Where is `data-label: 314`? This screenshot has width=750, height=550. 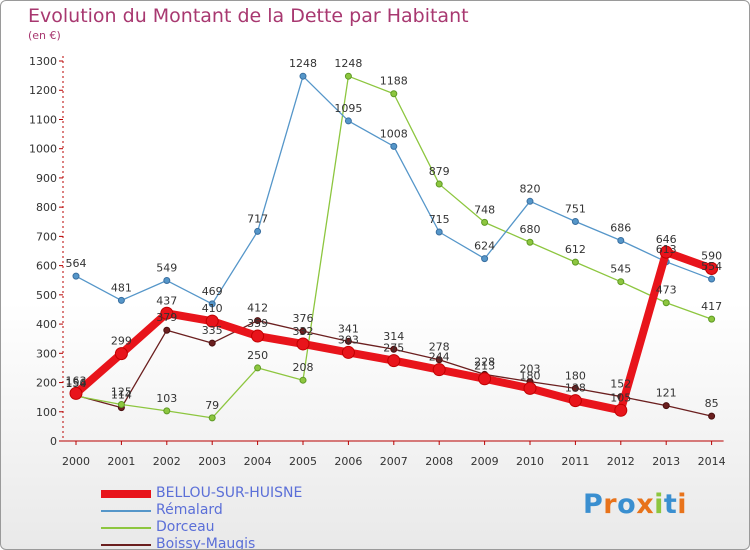 data-label: 314 is located at coordinates (393, 336).